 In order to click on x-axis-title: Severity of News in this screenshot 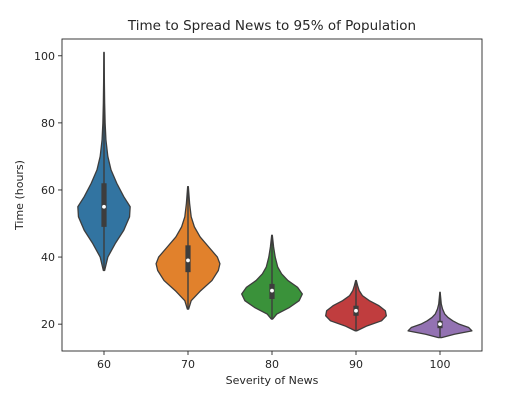, I will do `click(272, 380)`.